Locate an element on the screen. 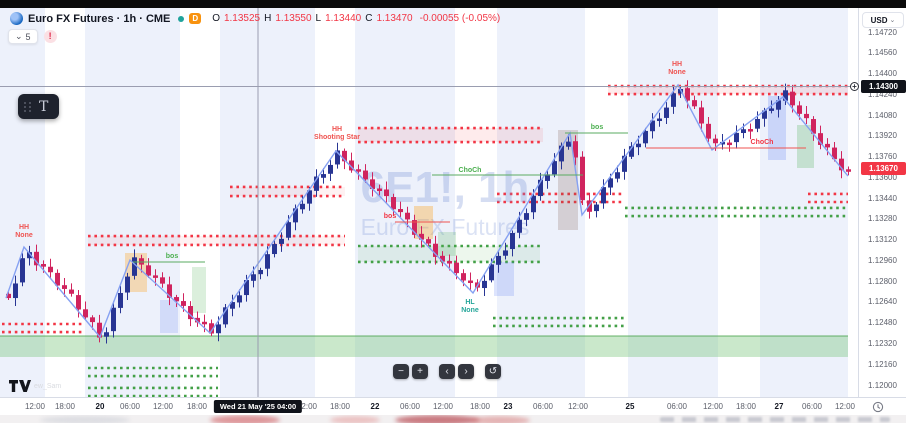 This screenshot has width=906, height=423. logo-username: ew_Sam is located at coordinates (48, 386).